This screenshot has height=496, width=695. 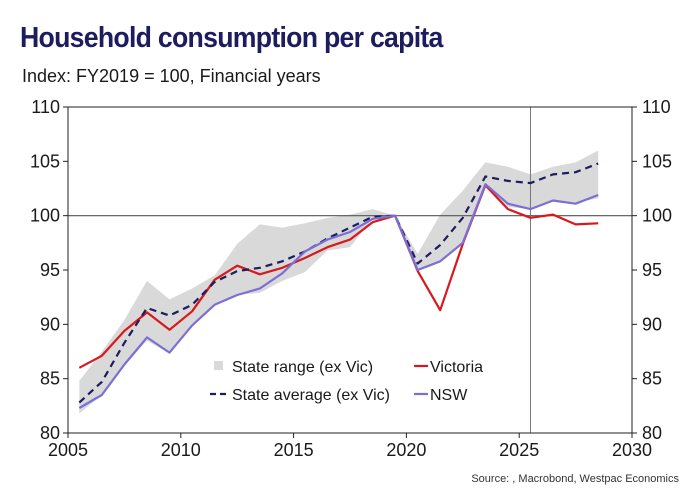 What do you see at coordinates (449, 395) in the screenshot?
I see `legend-label: NSW` at bounding box center [449, 395].